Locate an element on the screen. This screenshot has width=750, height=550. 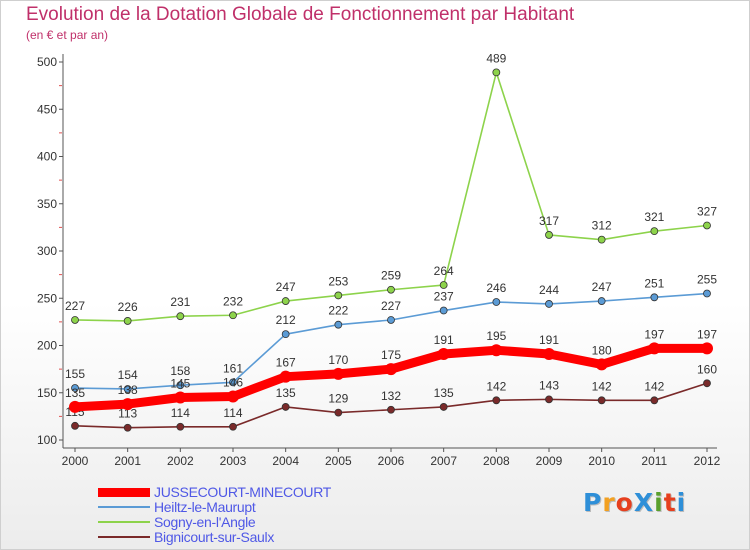
legend-label-2: Sogny-en-l'Angle is located at coordinates (205, 522).